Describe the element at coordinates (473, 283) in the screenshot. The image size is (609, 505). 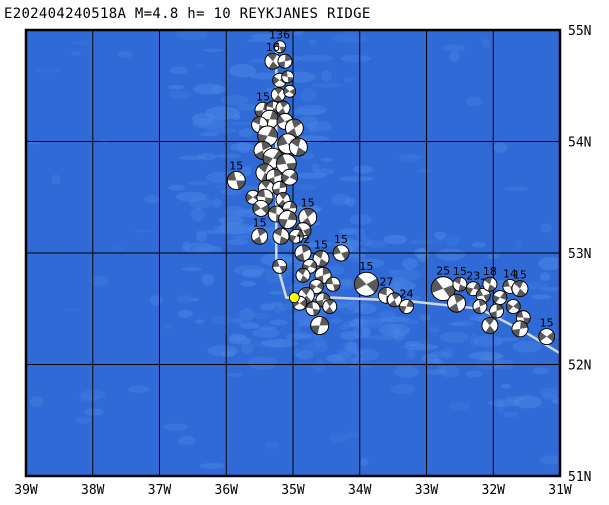
I see `focal-mechanism: 23` at that location.